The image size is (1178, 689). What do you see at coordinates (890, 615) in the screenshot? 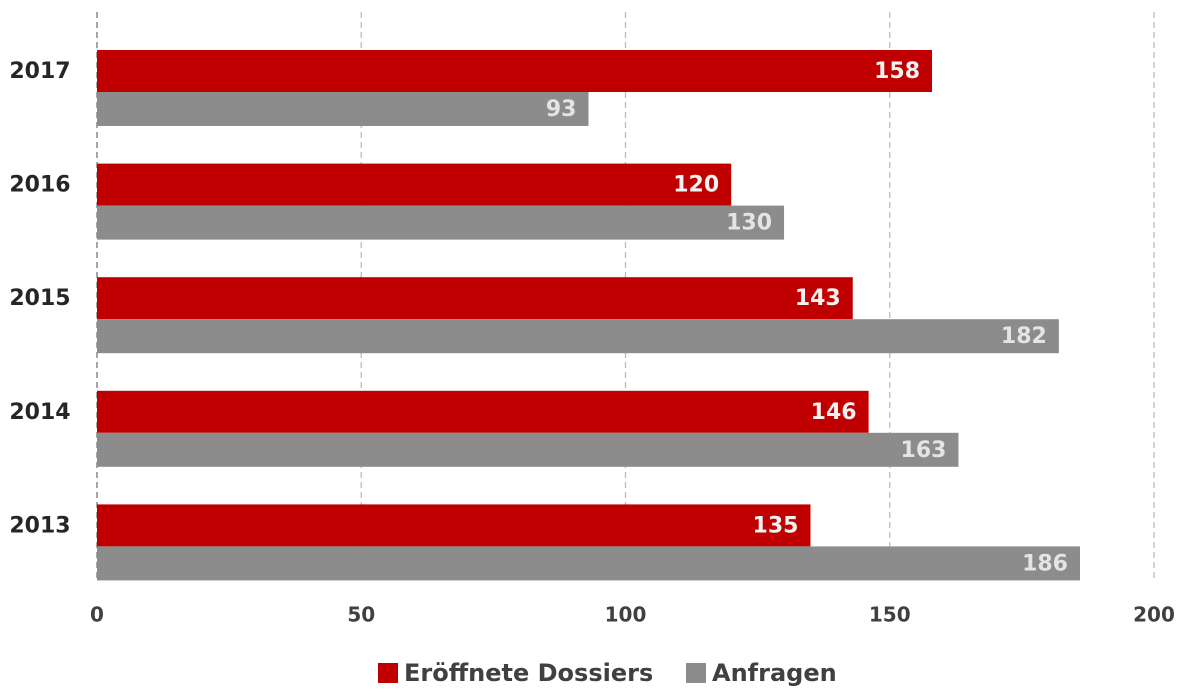
I see `x-tick-label: 150` at bounding box center [890, 615].